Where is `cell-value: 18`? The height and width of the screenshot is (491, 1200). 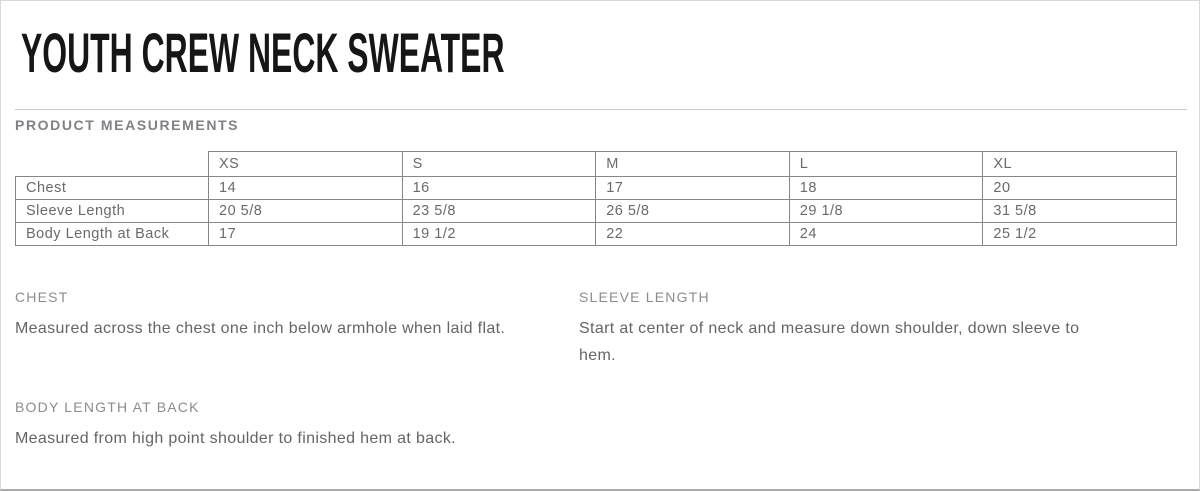
cell-value: 18 is located at coordinates (886, 188).